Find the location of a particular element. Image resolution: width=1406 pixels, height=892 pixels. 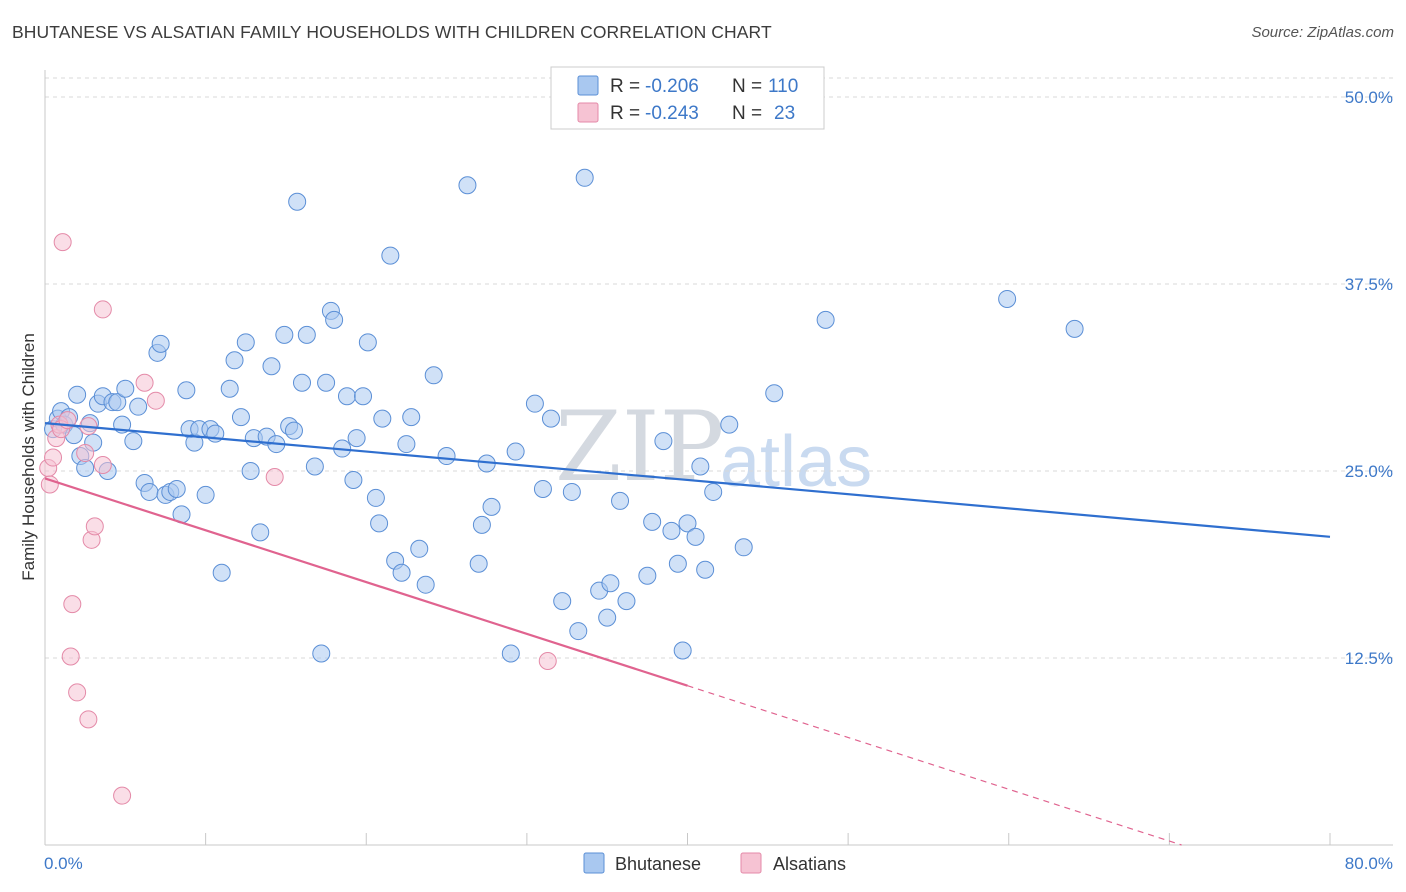

bottom-legend-swatch-bhutanese is located at coordinates (594, 863).